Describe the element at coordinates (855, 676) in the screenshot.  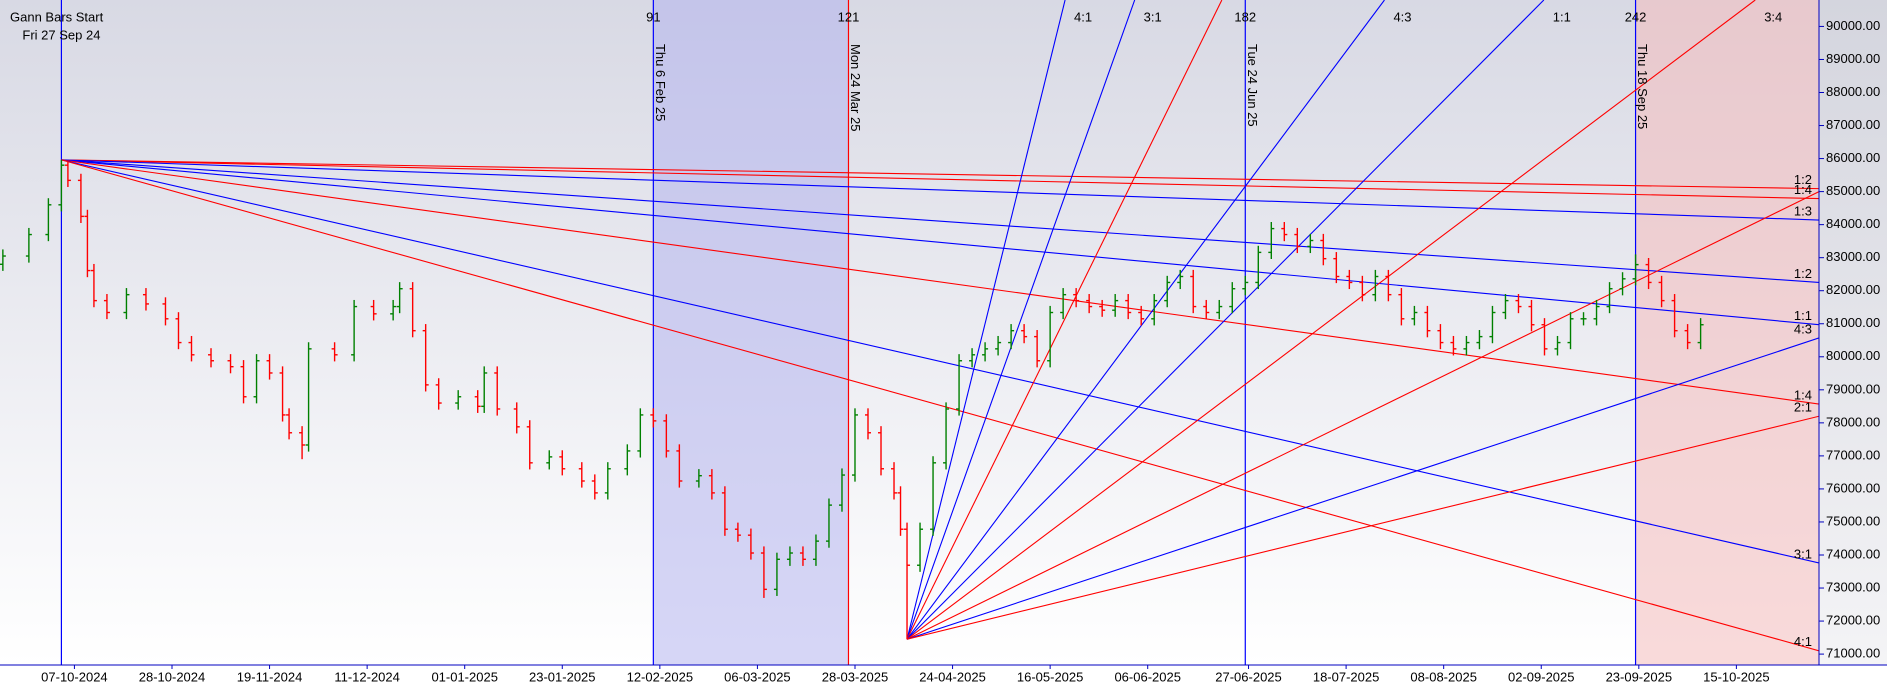
I see `x-tick-label: 28-03-2025` at that location.